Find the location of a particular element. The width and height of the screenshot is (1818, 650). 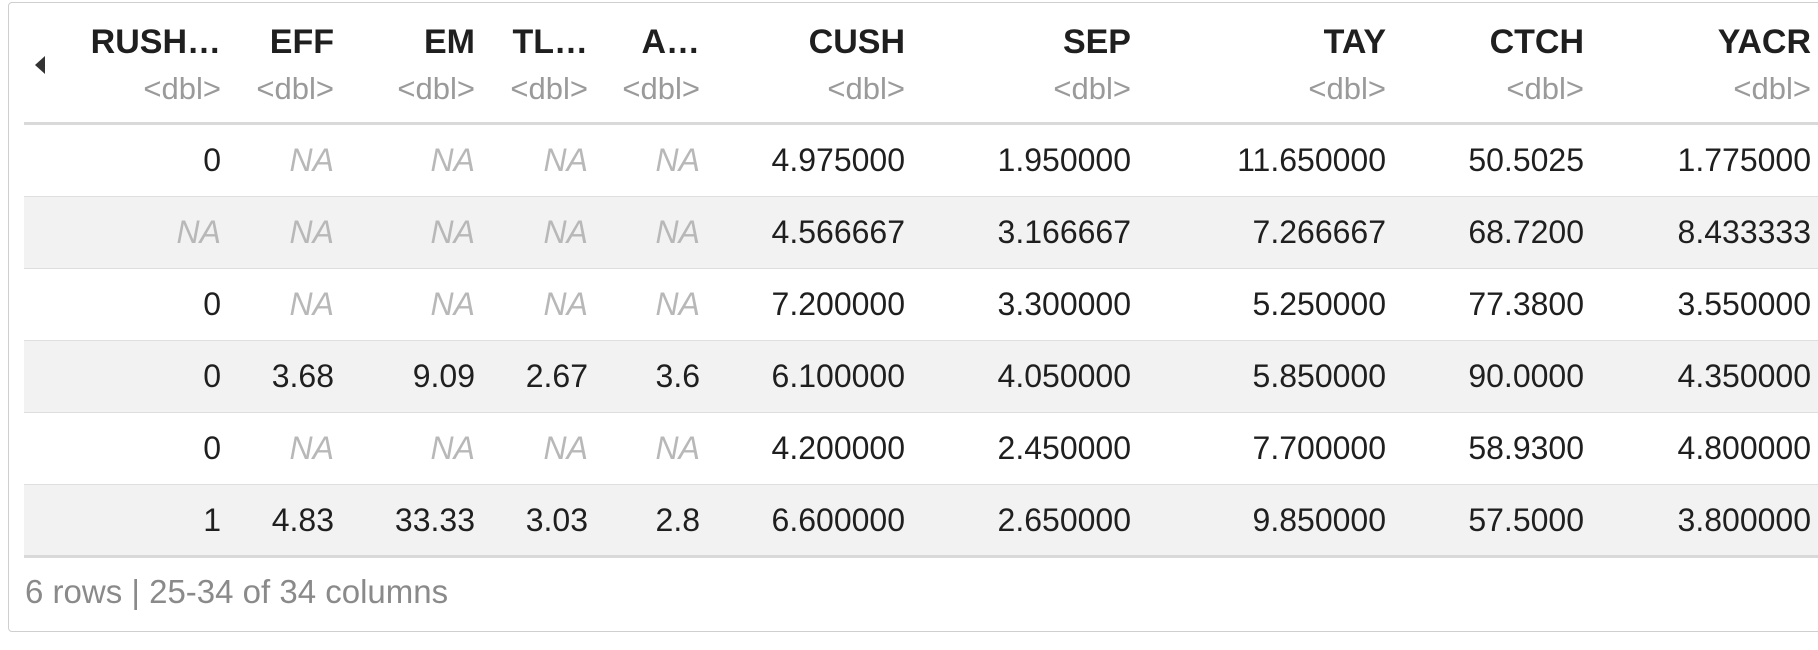

table-cell: 57.5000 is located at coordinates (1526, 519).